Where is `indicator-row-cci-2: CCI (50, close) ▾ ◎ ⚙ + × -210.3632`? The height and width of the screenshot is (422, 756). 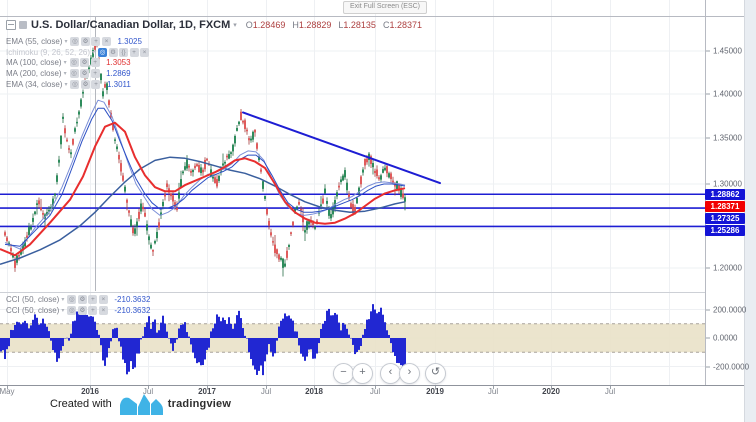
indicator-row-cci-2: CCI (50, close) ▾ ◎ ⚙ + × -210.3632 is located at coordinates (78, 310).